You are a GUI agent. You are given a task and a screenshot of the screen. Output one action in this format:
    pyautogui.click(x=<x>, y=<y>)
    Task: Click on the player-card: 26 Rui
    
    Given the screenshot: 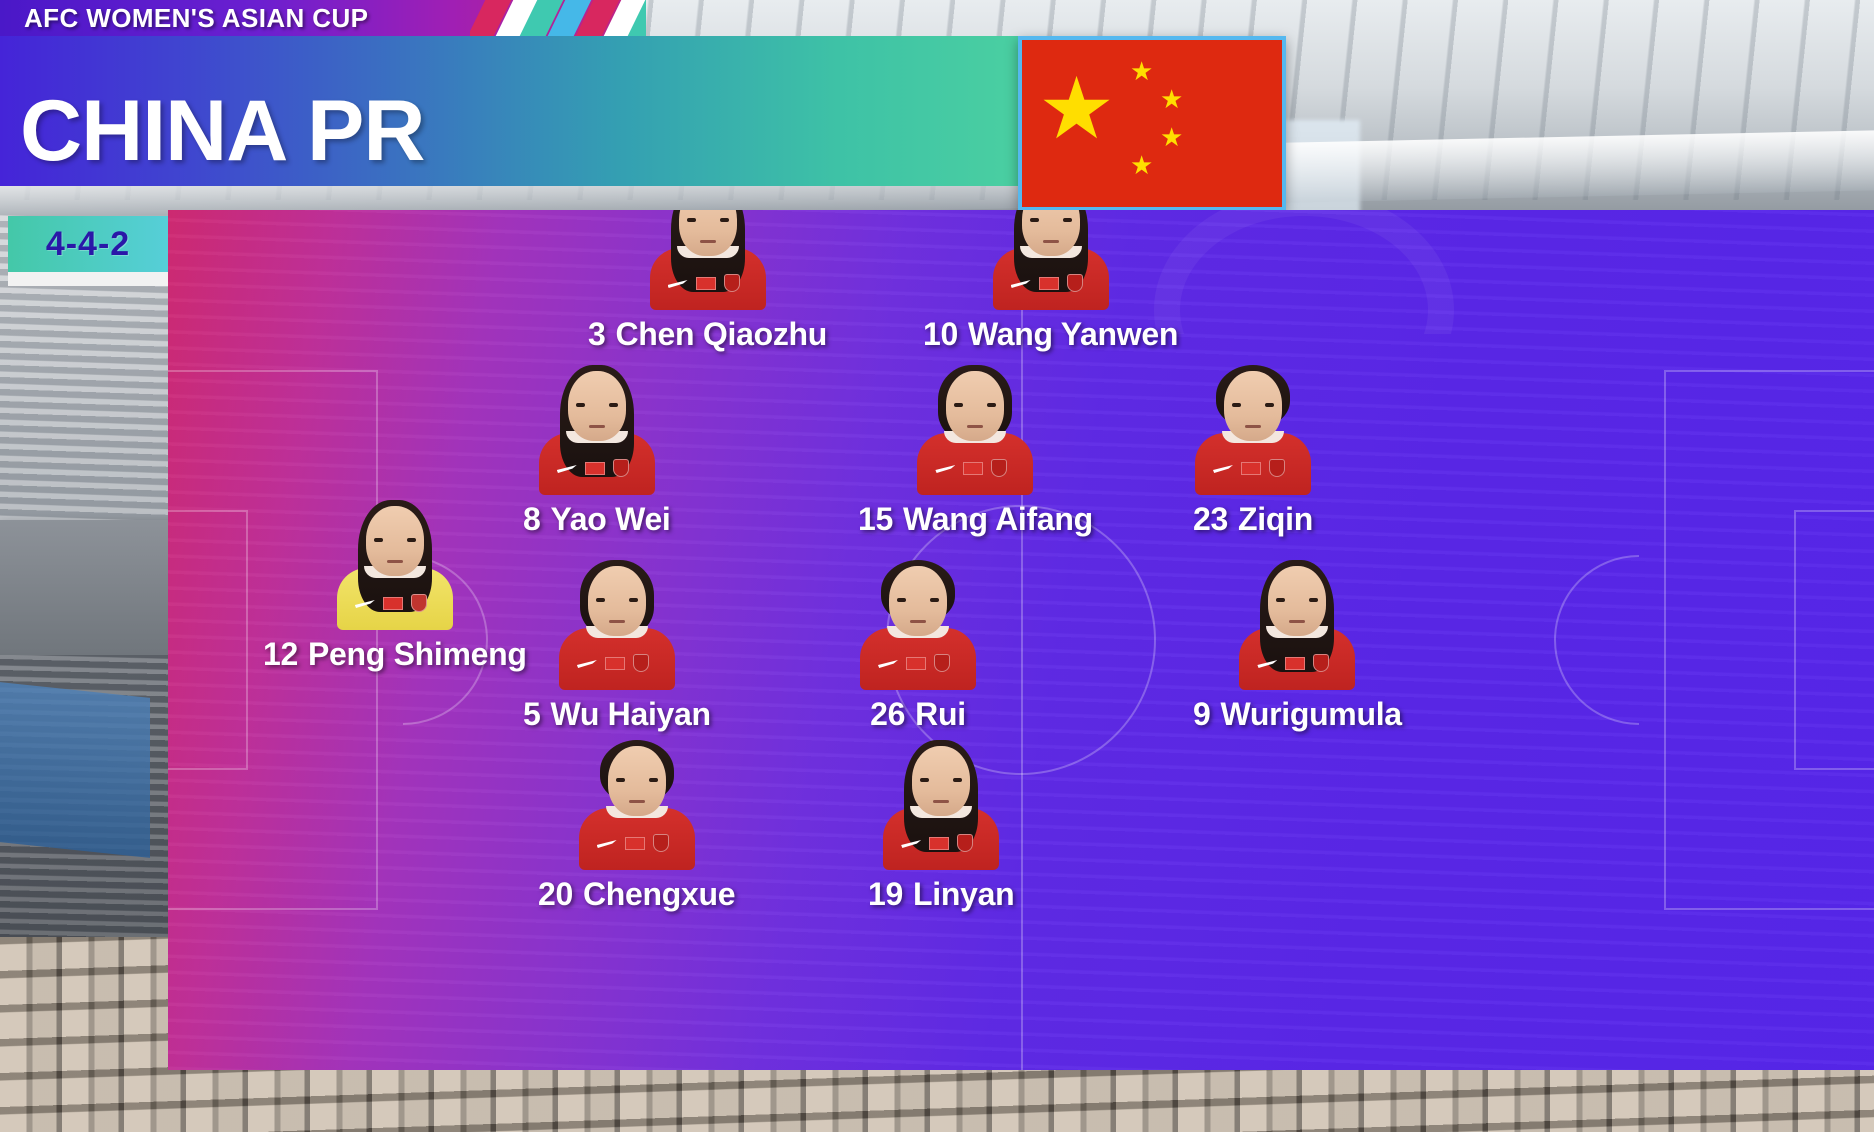 What is the action you would take?
    pyautogui.click(x=918, y=646)
    